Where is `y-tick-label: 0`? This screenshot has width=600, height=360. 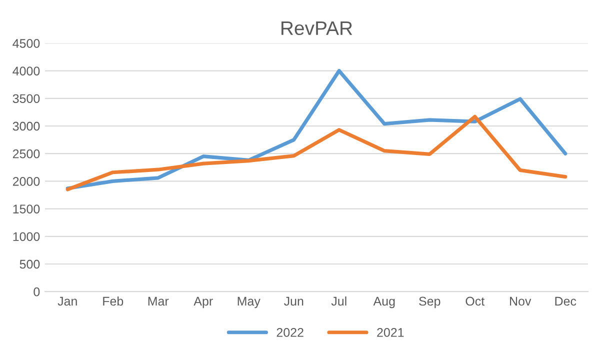 y-tick-label: 0 is located at coordinates (37, 291).